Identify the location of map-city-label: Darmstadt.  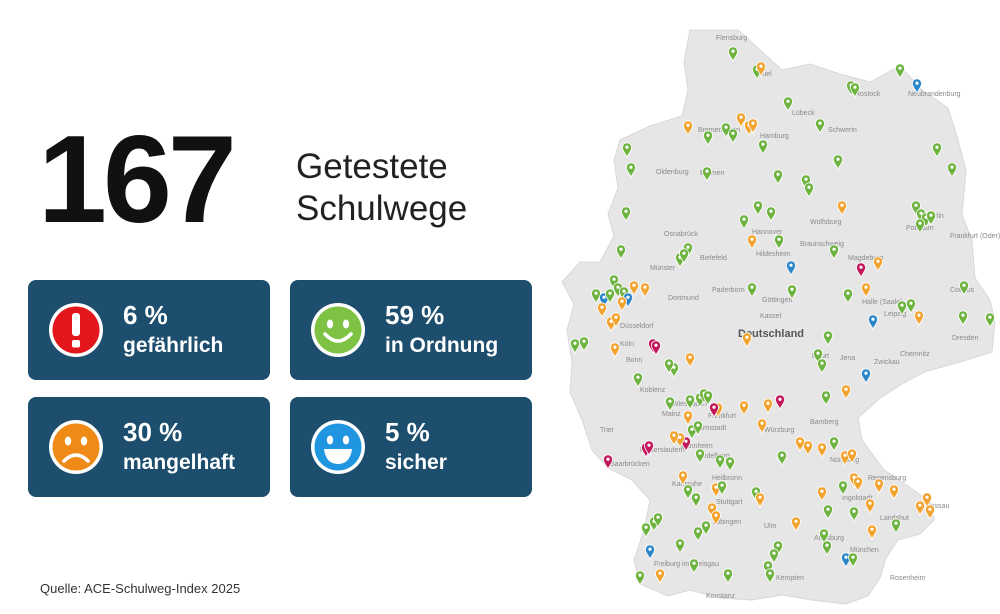
(710, 428).